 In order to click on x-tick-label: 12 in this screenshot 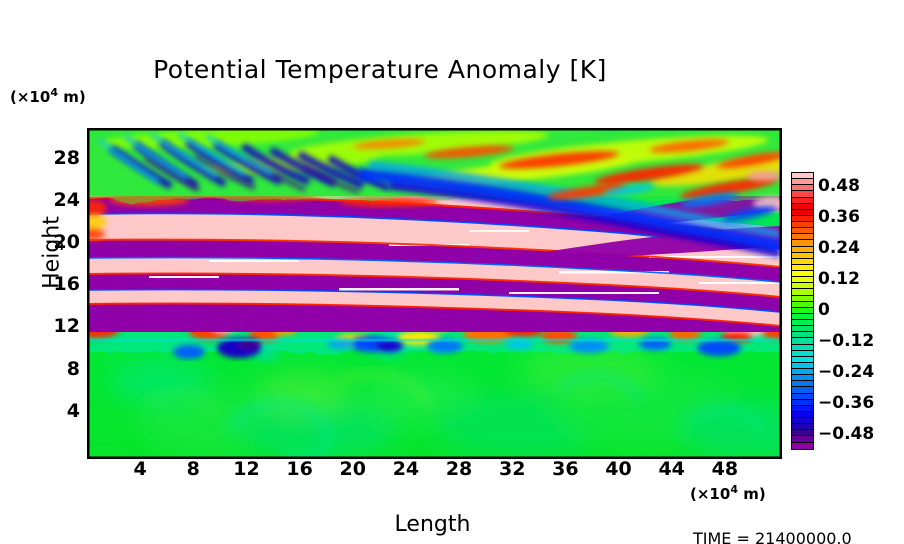, I will do `click(246, 469)`.